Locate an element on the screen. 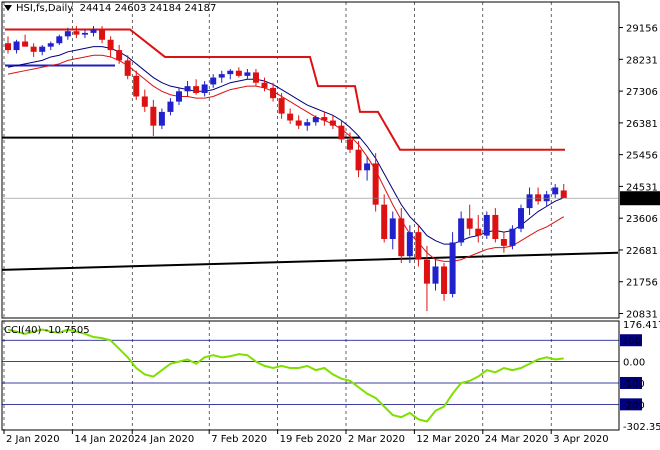 This screenshot has height=450, width=660. time-label: 3 Apr 2020 is located at coordinates (580, 439).